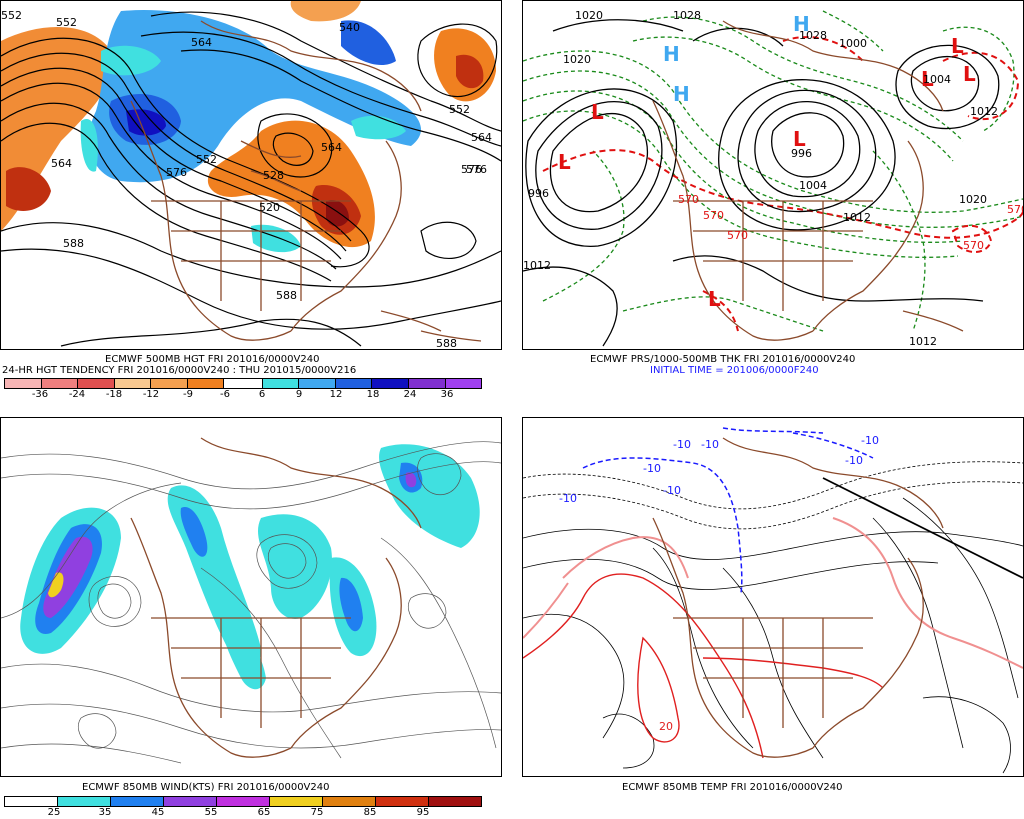  Describe the element at coordinates (158, 812) in the screenshot. I see `scale-label: 45` at that location.